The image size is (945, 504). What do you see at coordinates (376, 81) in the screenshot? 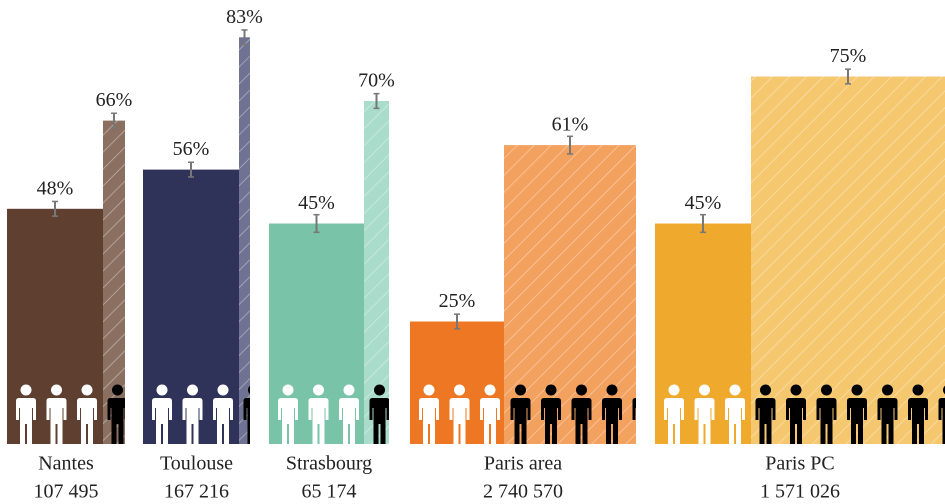
I see `value-label: 70%` at bounding box center [376, 81].